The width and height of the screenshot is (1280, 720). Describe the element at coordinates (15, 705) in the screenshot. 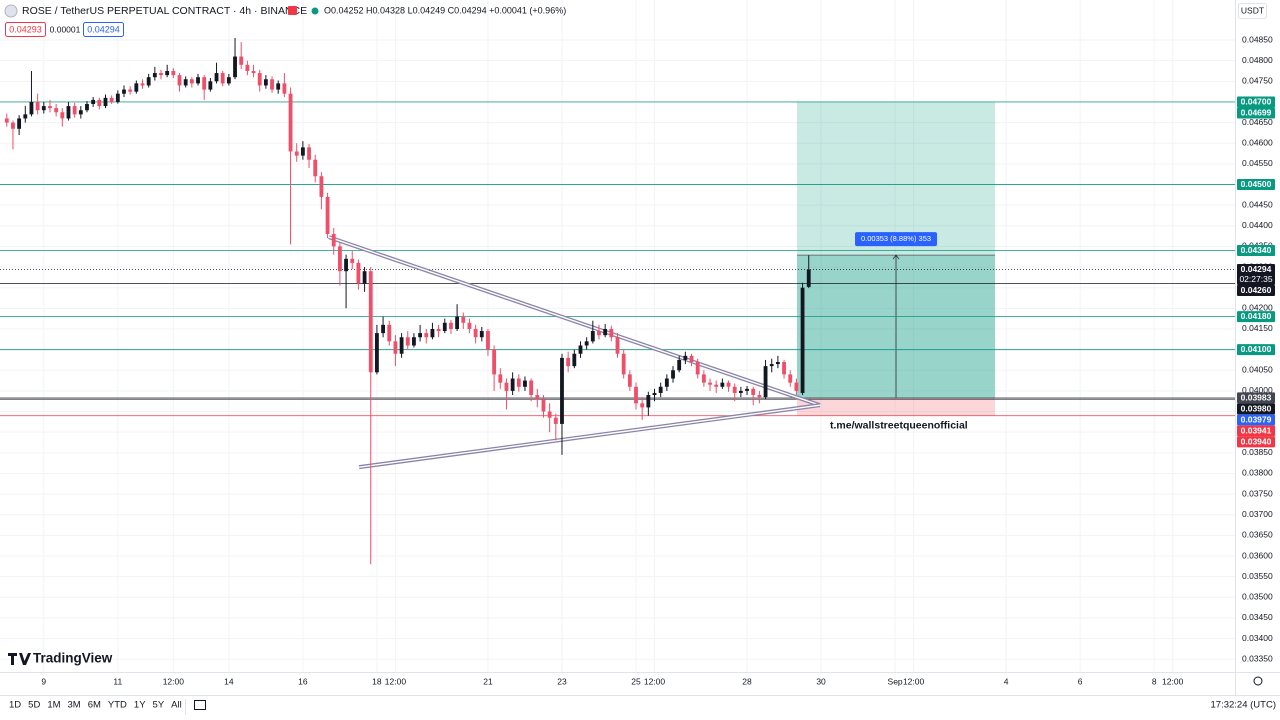

I see `range-button: 1D` at that location.